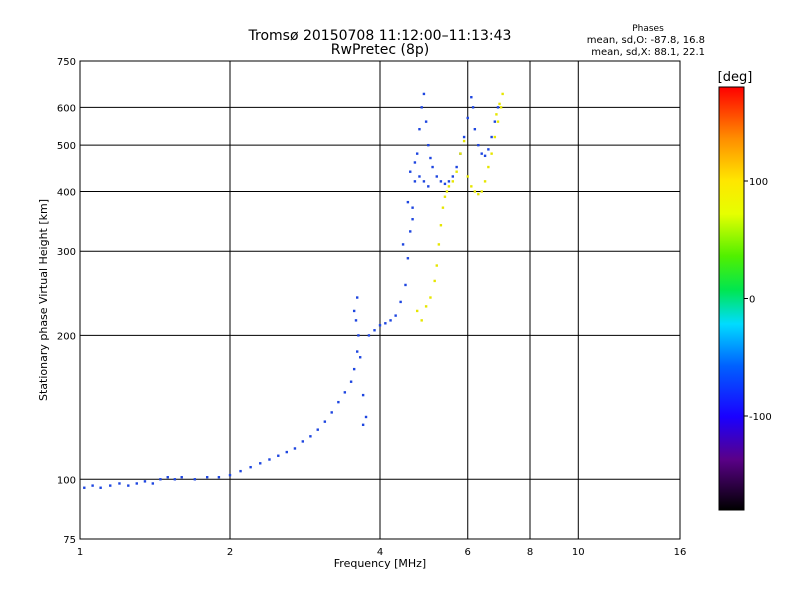  I want to click on colorbar, so click(731, 298).